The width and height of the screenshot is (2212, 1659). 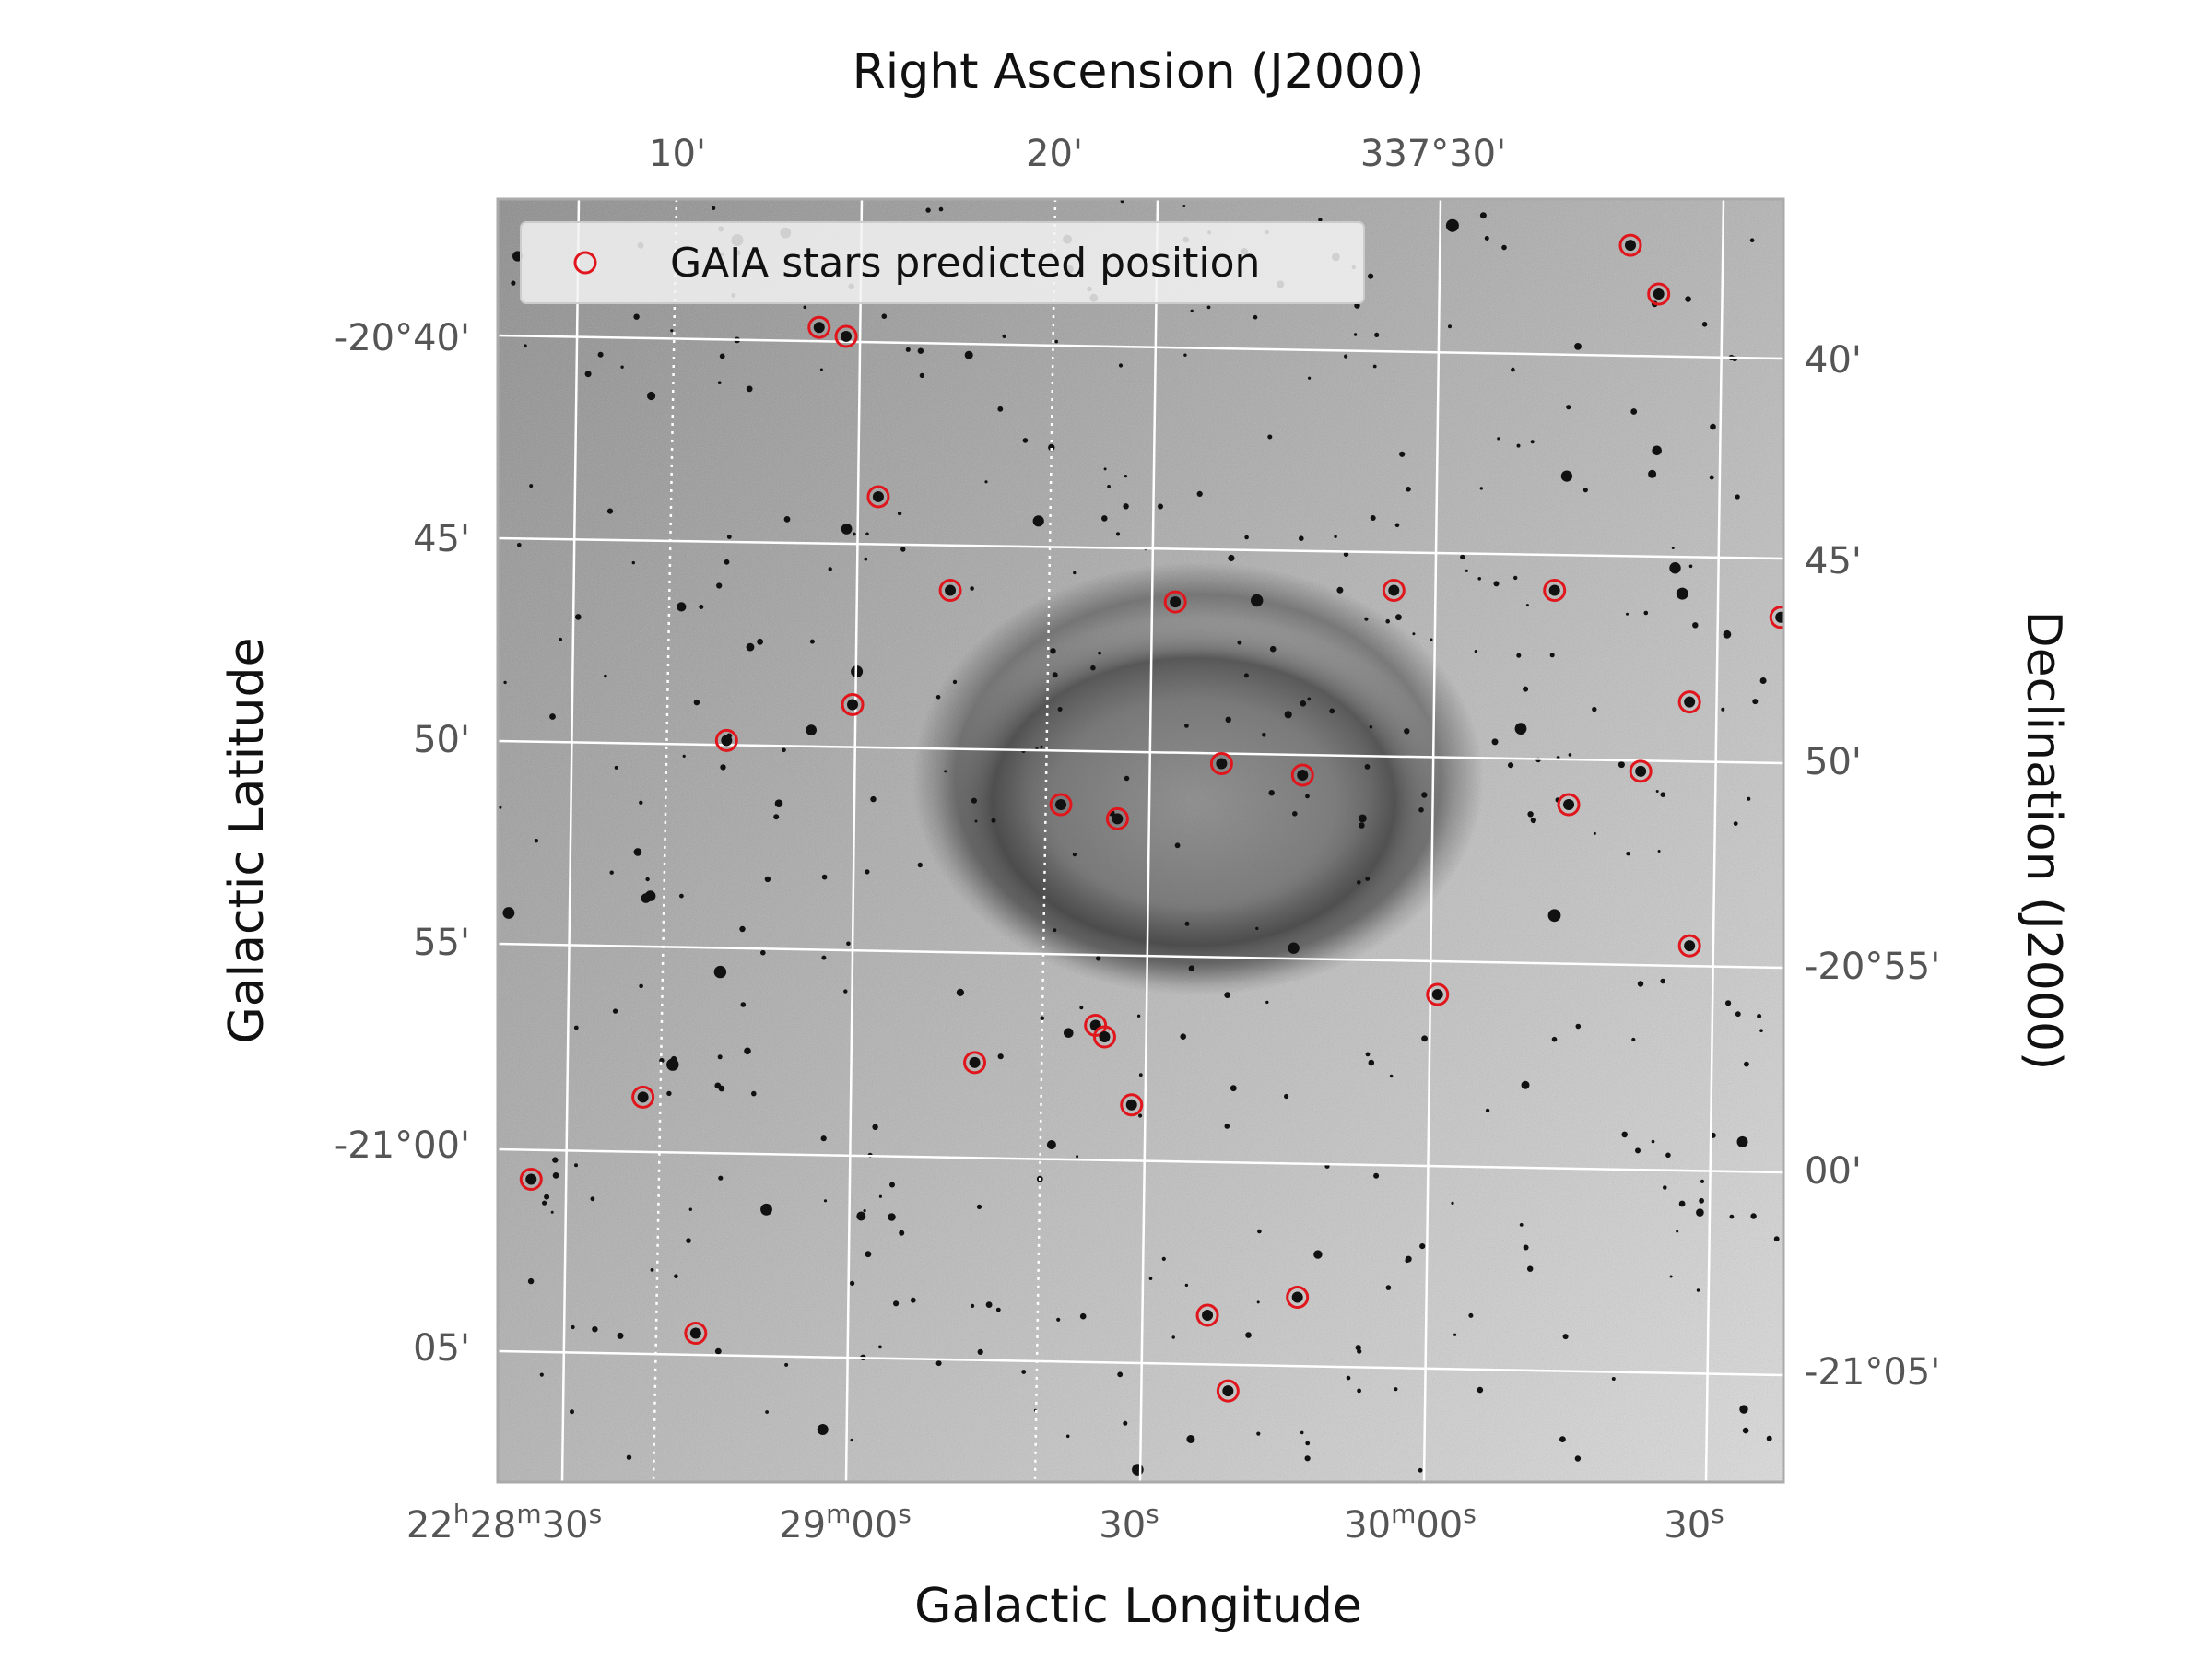 I want to click on left-tick-label: 55', so click(x=441, y=943).